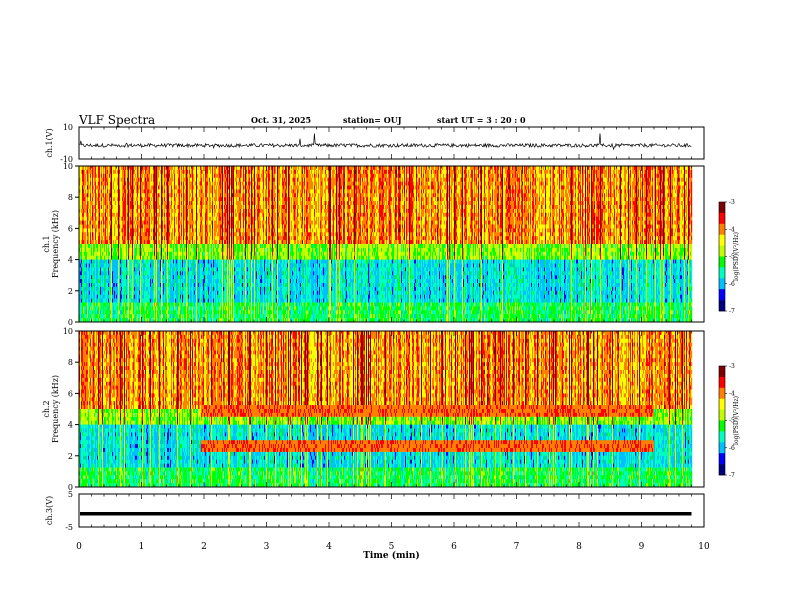  I want to click on x-tick-label: 9, so click(642, 547).